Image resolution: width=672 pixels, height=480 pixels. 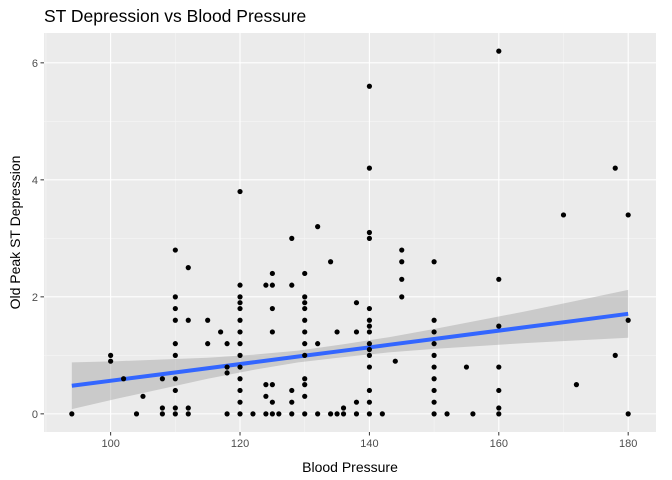 What do you see at coordinates (369, 444) in the screenshot?
I see `x-tick-label: 140` at bounding box center [369, 444].